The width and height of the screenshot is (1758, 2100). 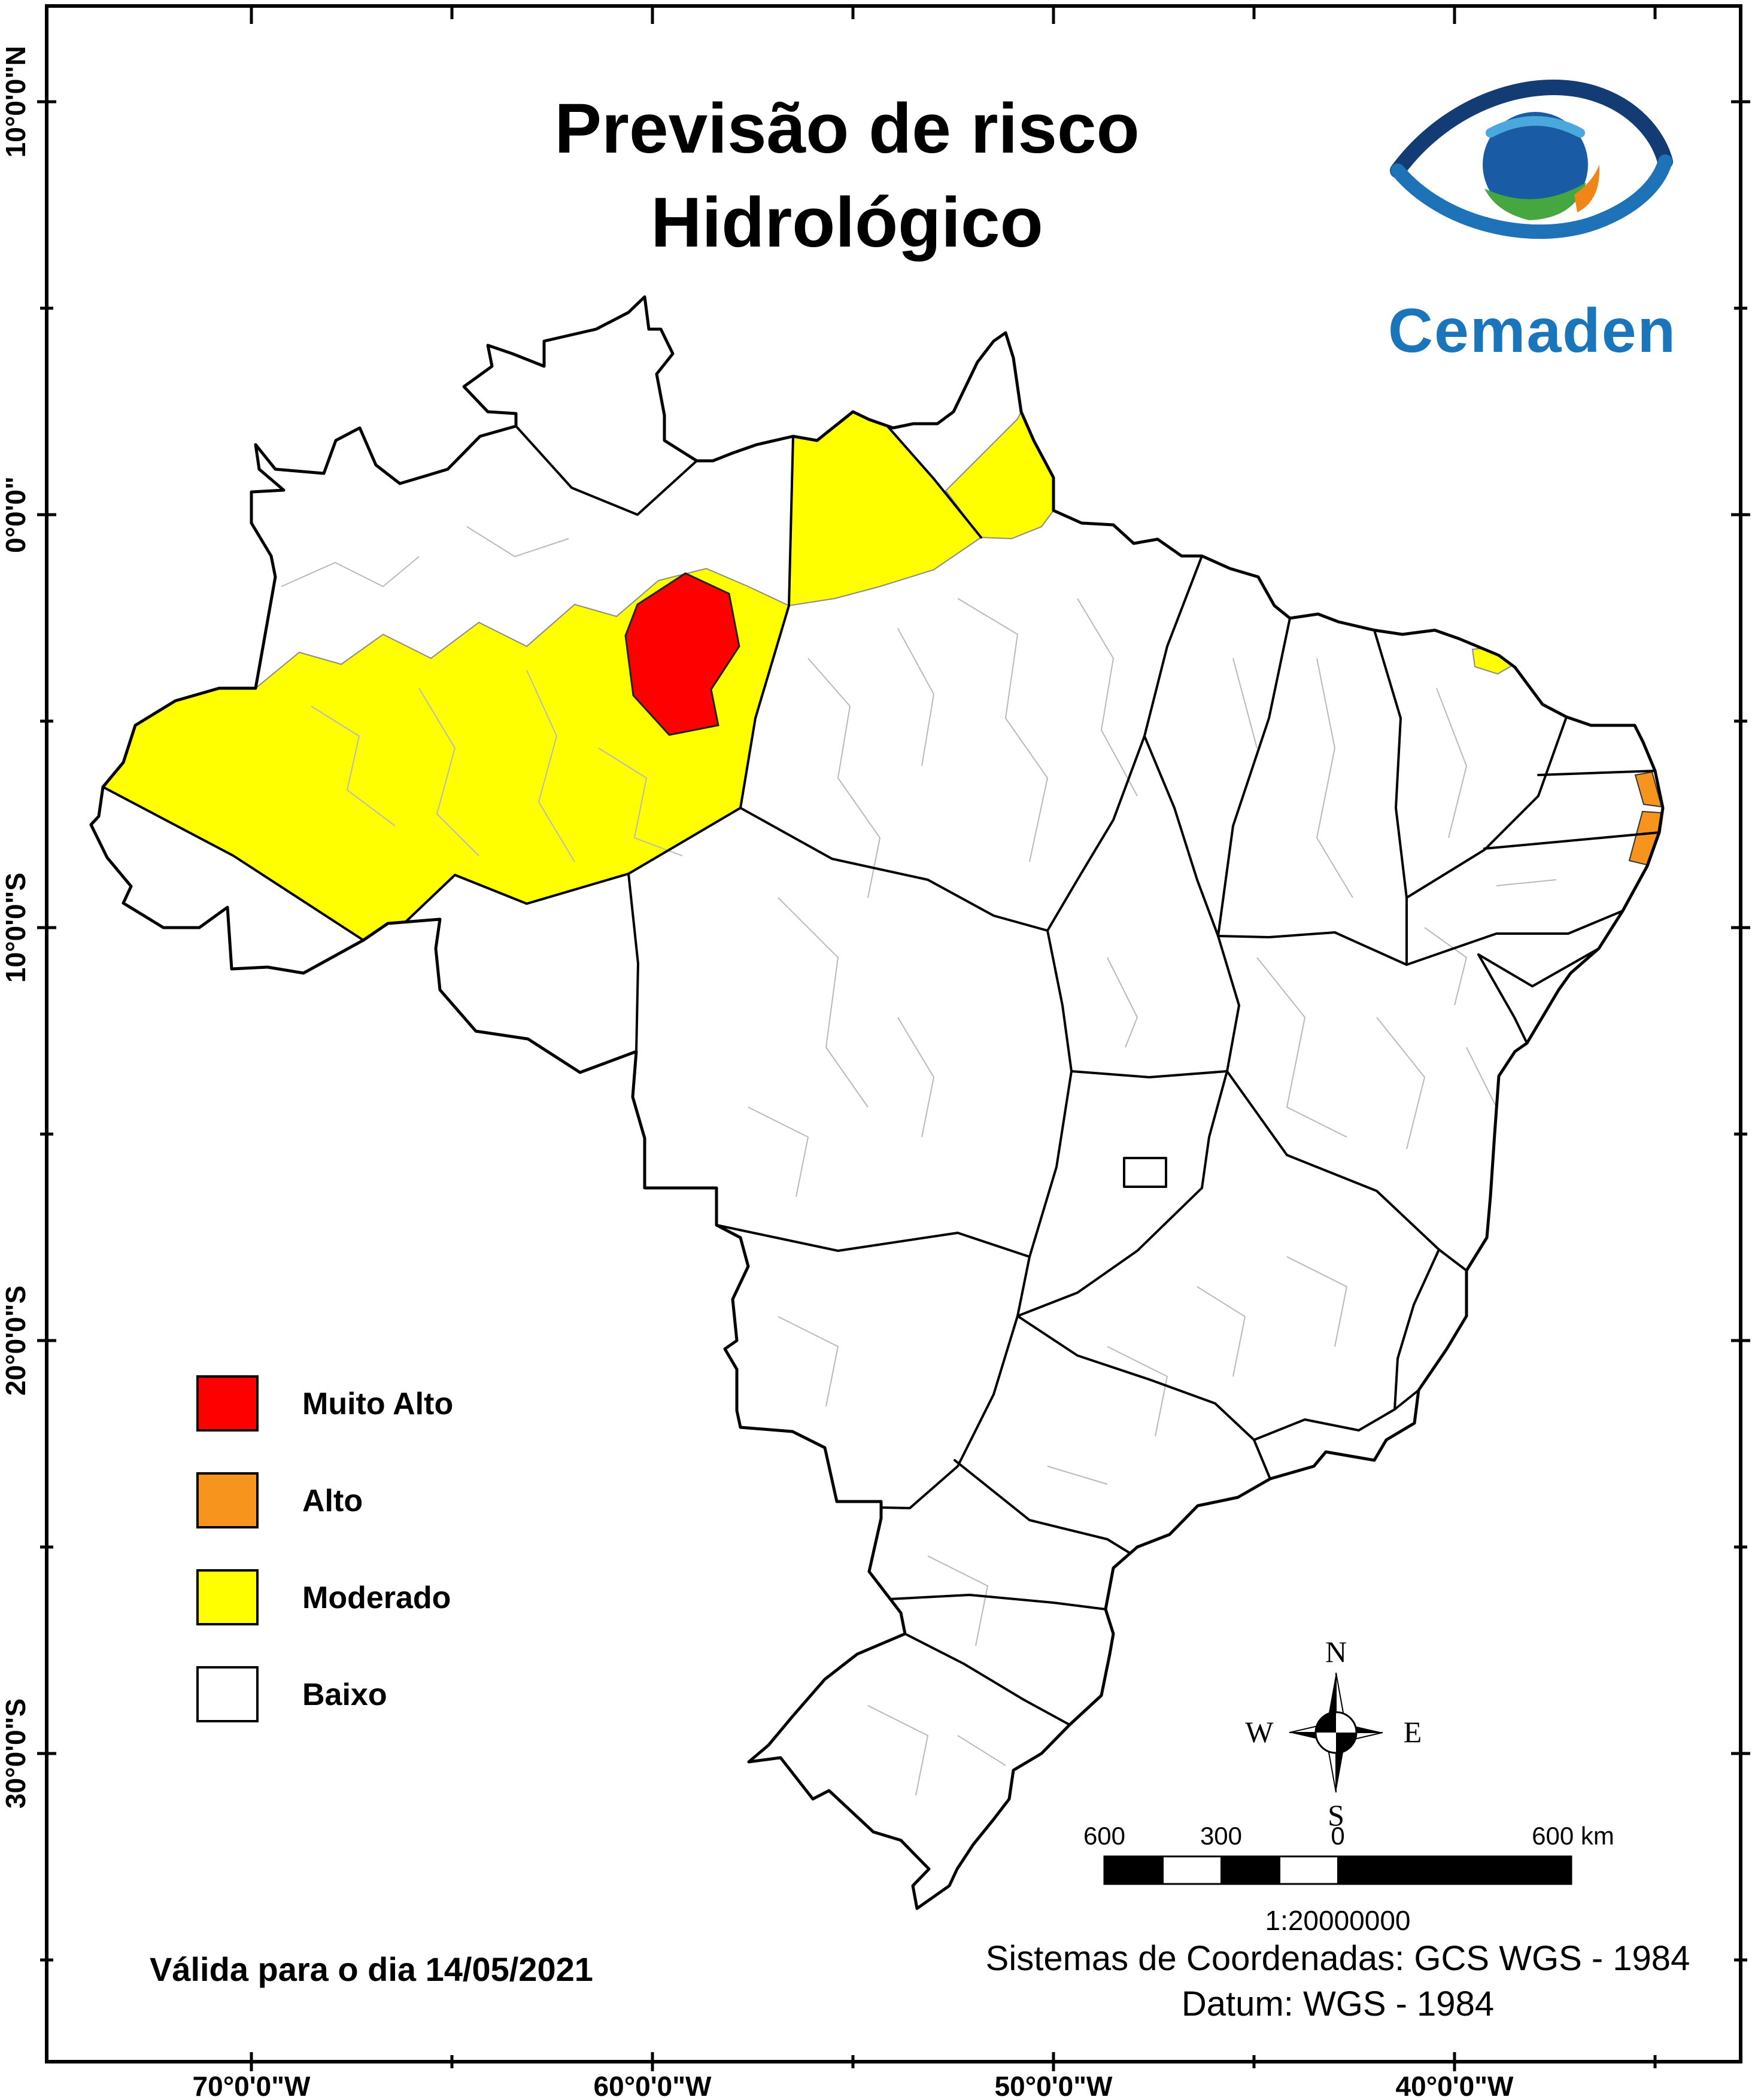 What do you see at coordinates (333, 1501) in the screenshot?
I see `legend-label-alto: Alto` at bounding box center [333, 1501].